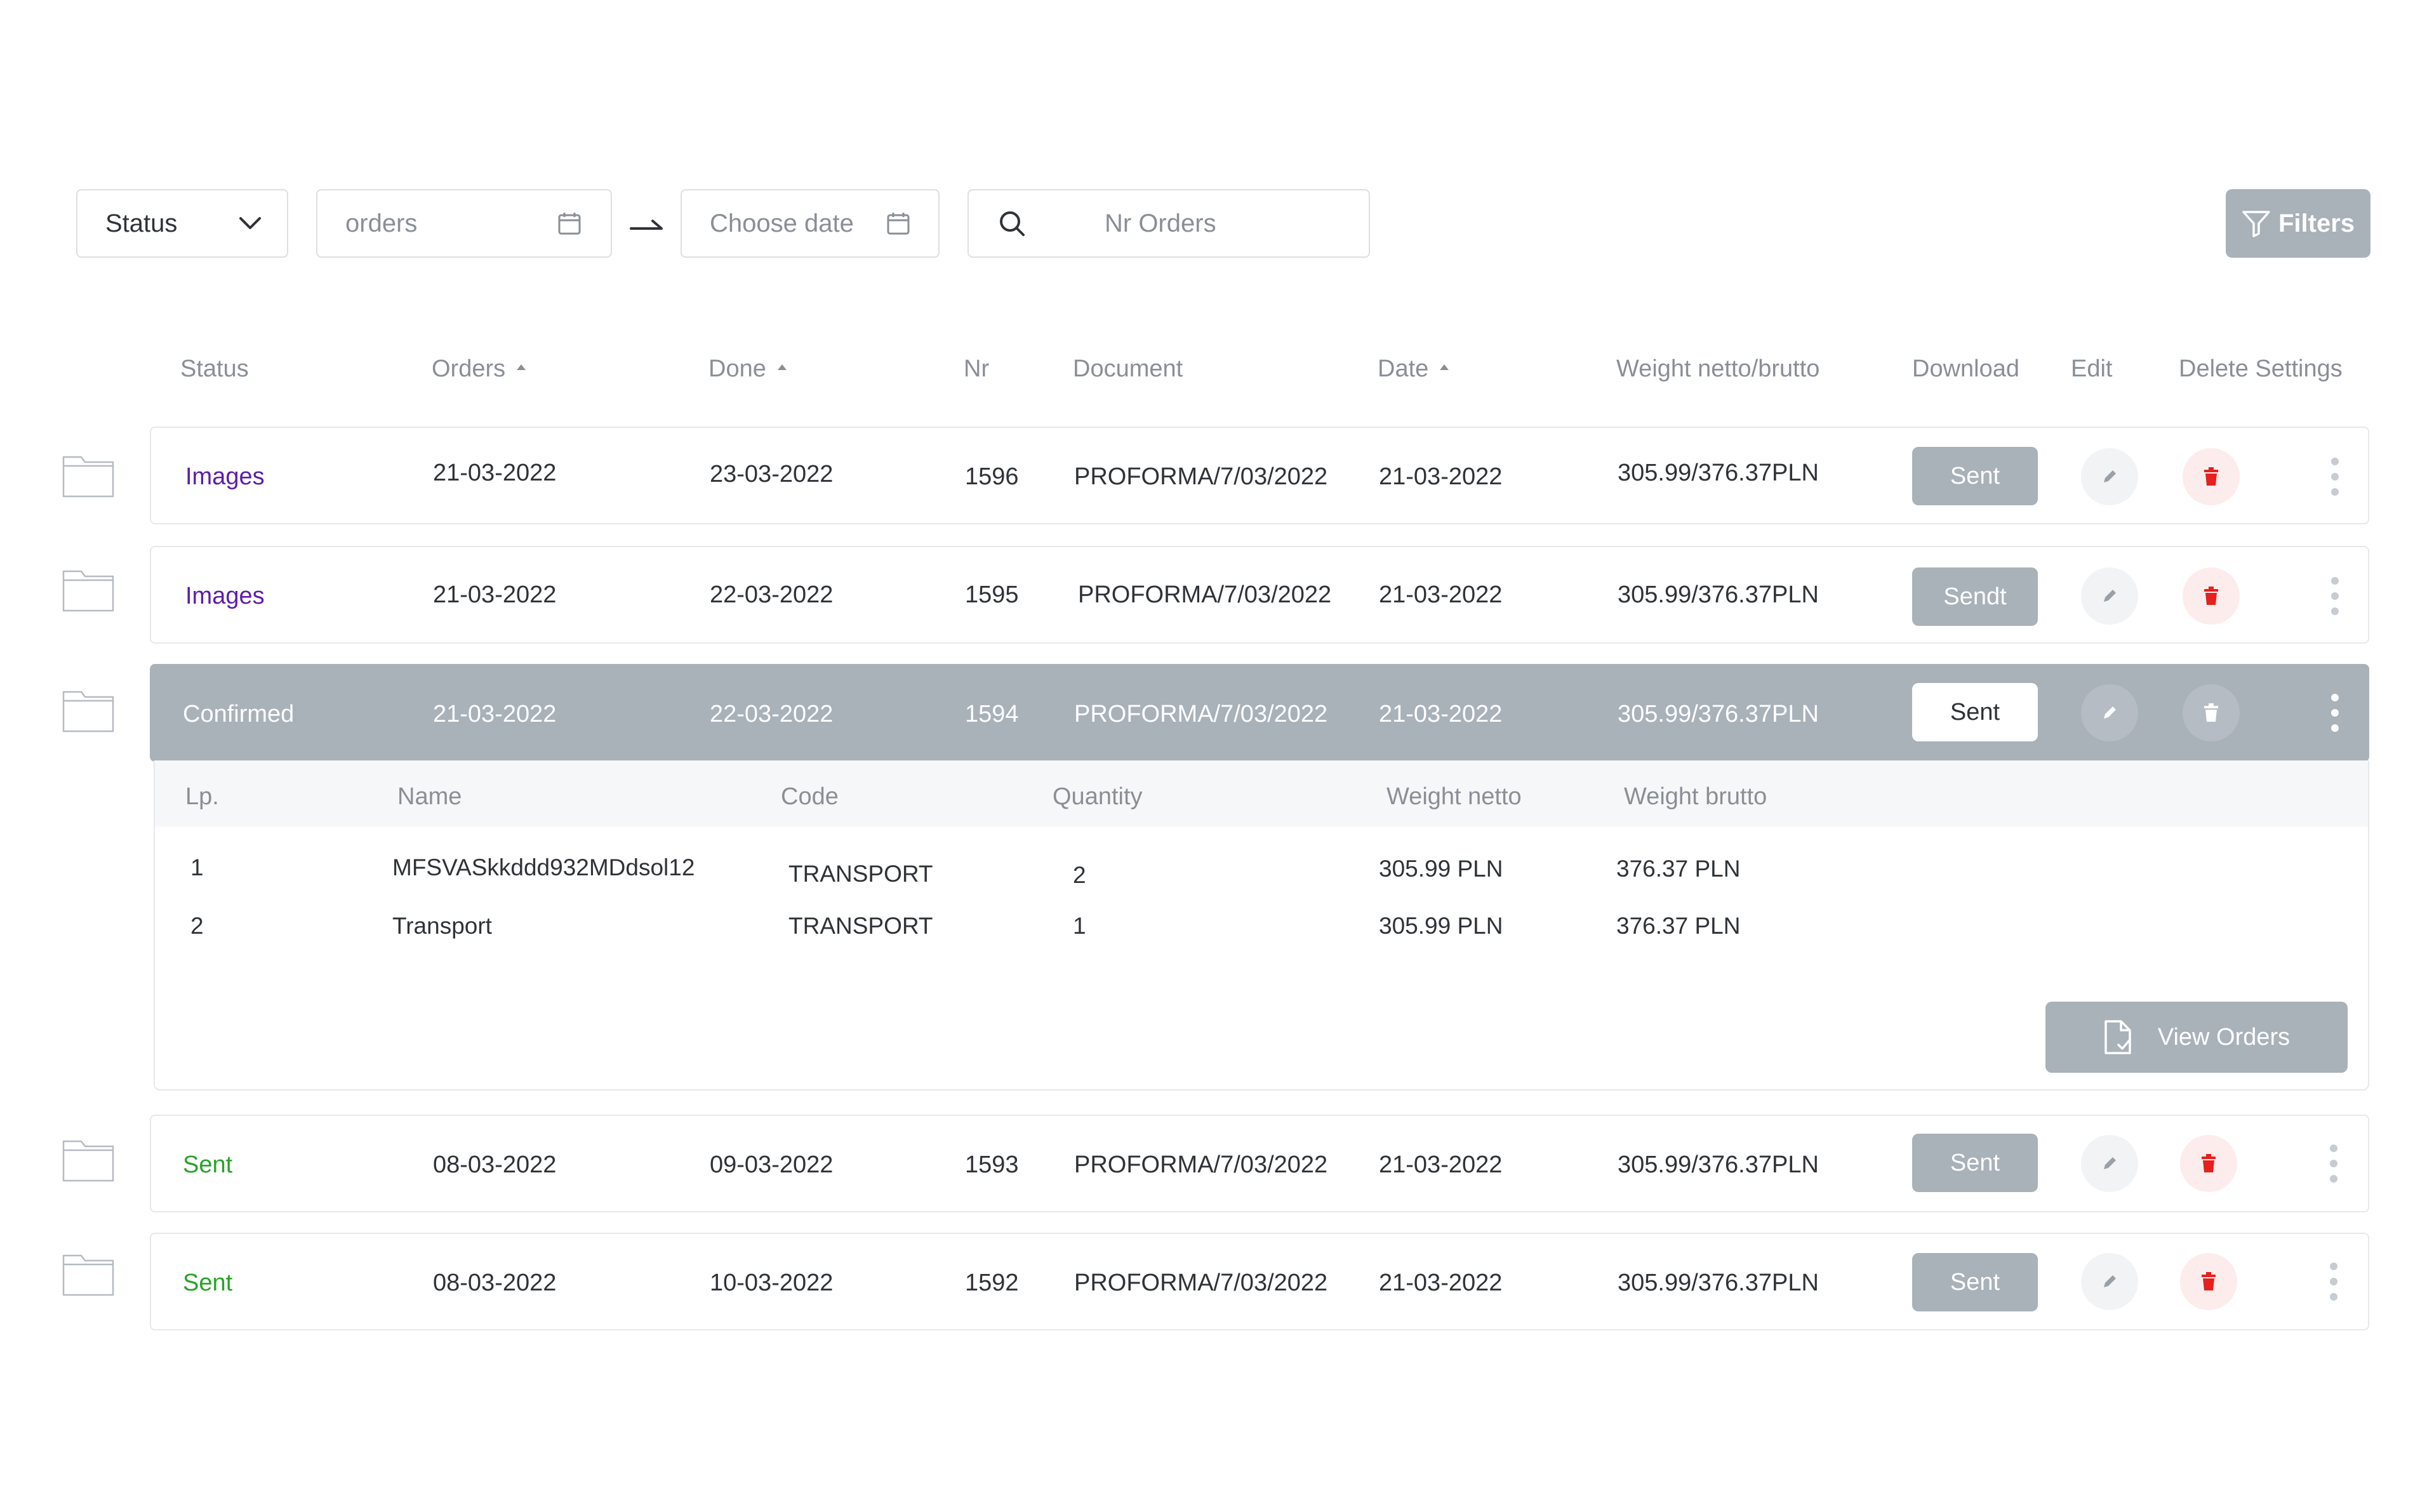 Image resolution: width=2420 pixels, height=1512 pixels. Describe the element at coordinates (239, 714) in the screenshot. I see `row-status: Confirmed` at that location.